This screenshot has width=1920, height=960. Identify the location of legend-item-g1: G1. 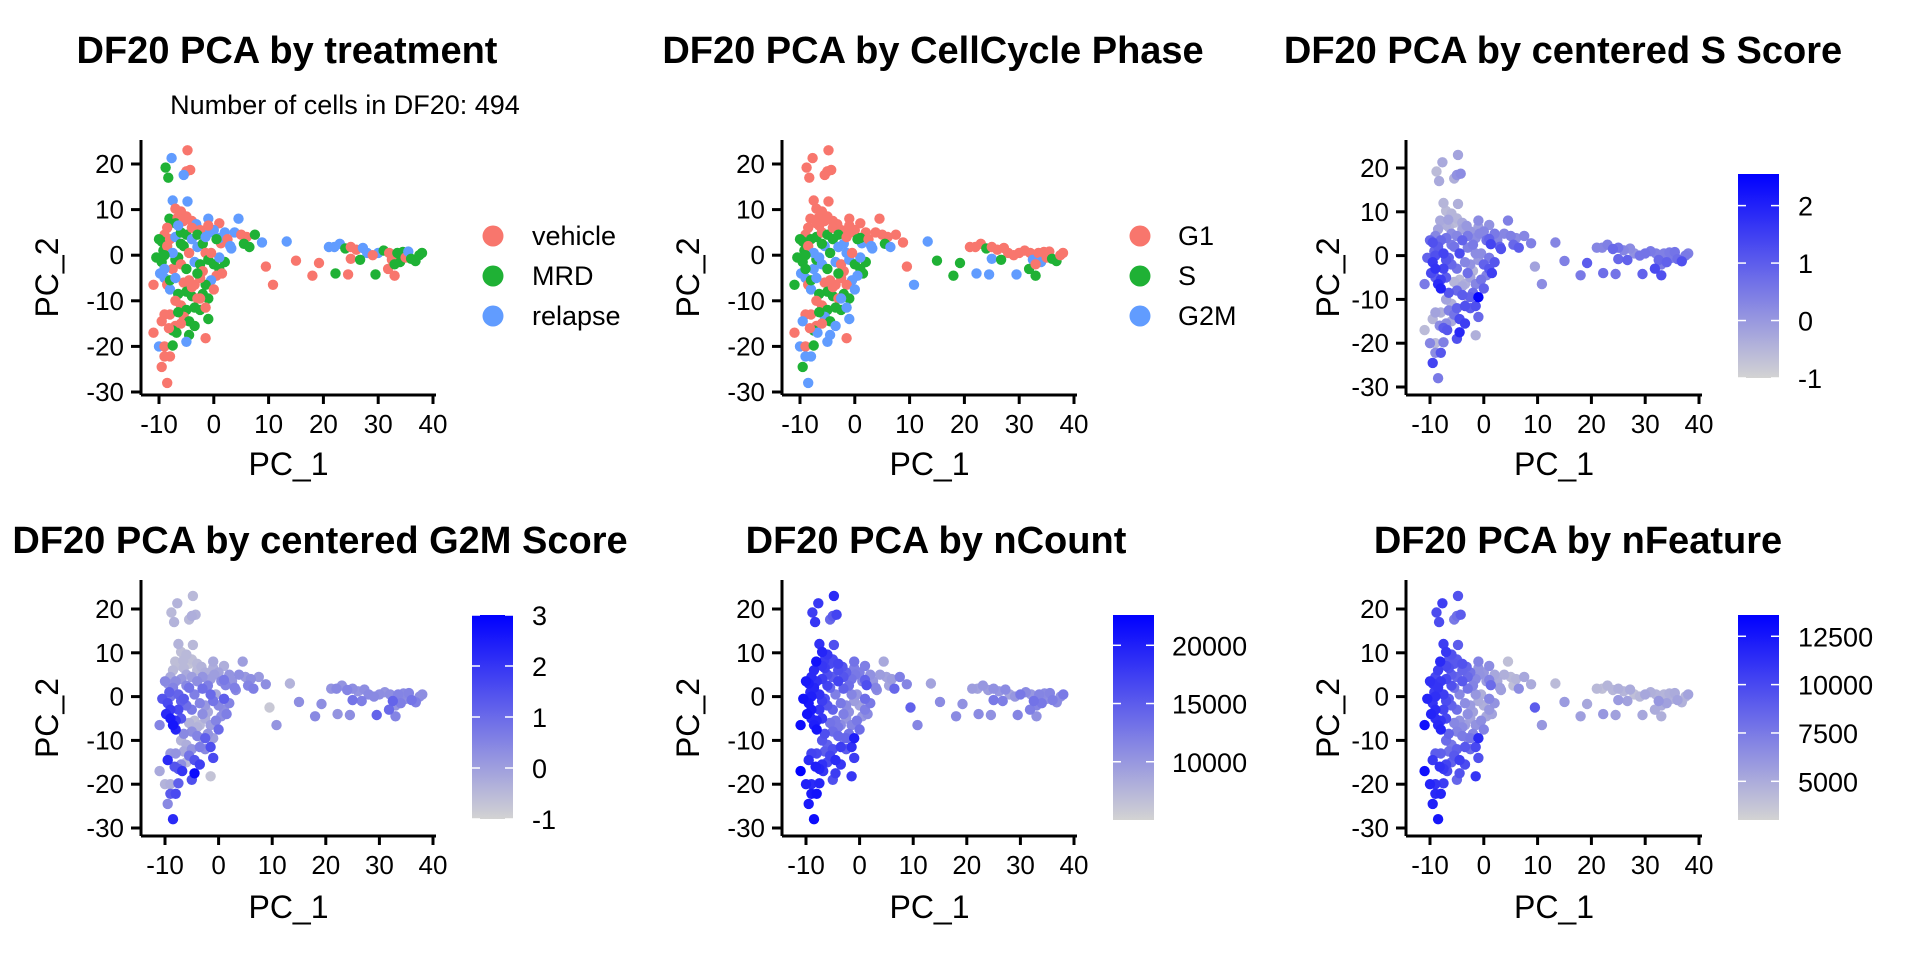
(1172, 236).